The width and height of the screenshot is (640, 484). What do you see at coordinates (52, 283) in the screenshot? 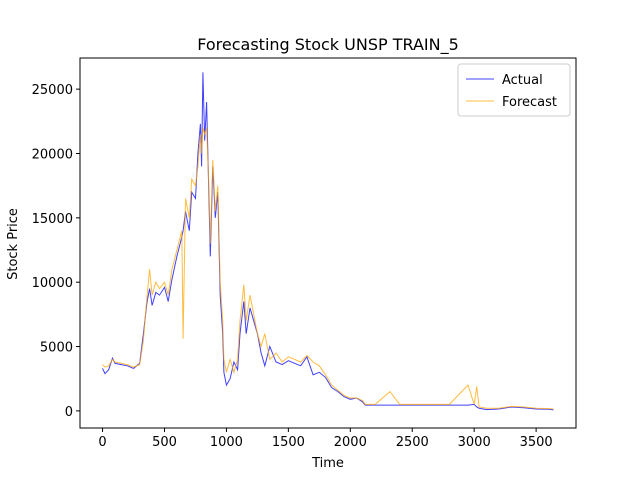
I see `y-tick-label: 10000` at bounding box center [52, 283].